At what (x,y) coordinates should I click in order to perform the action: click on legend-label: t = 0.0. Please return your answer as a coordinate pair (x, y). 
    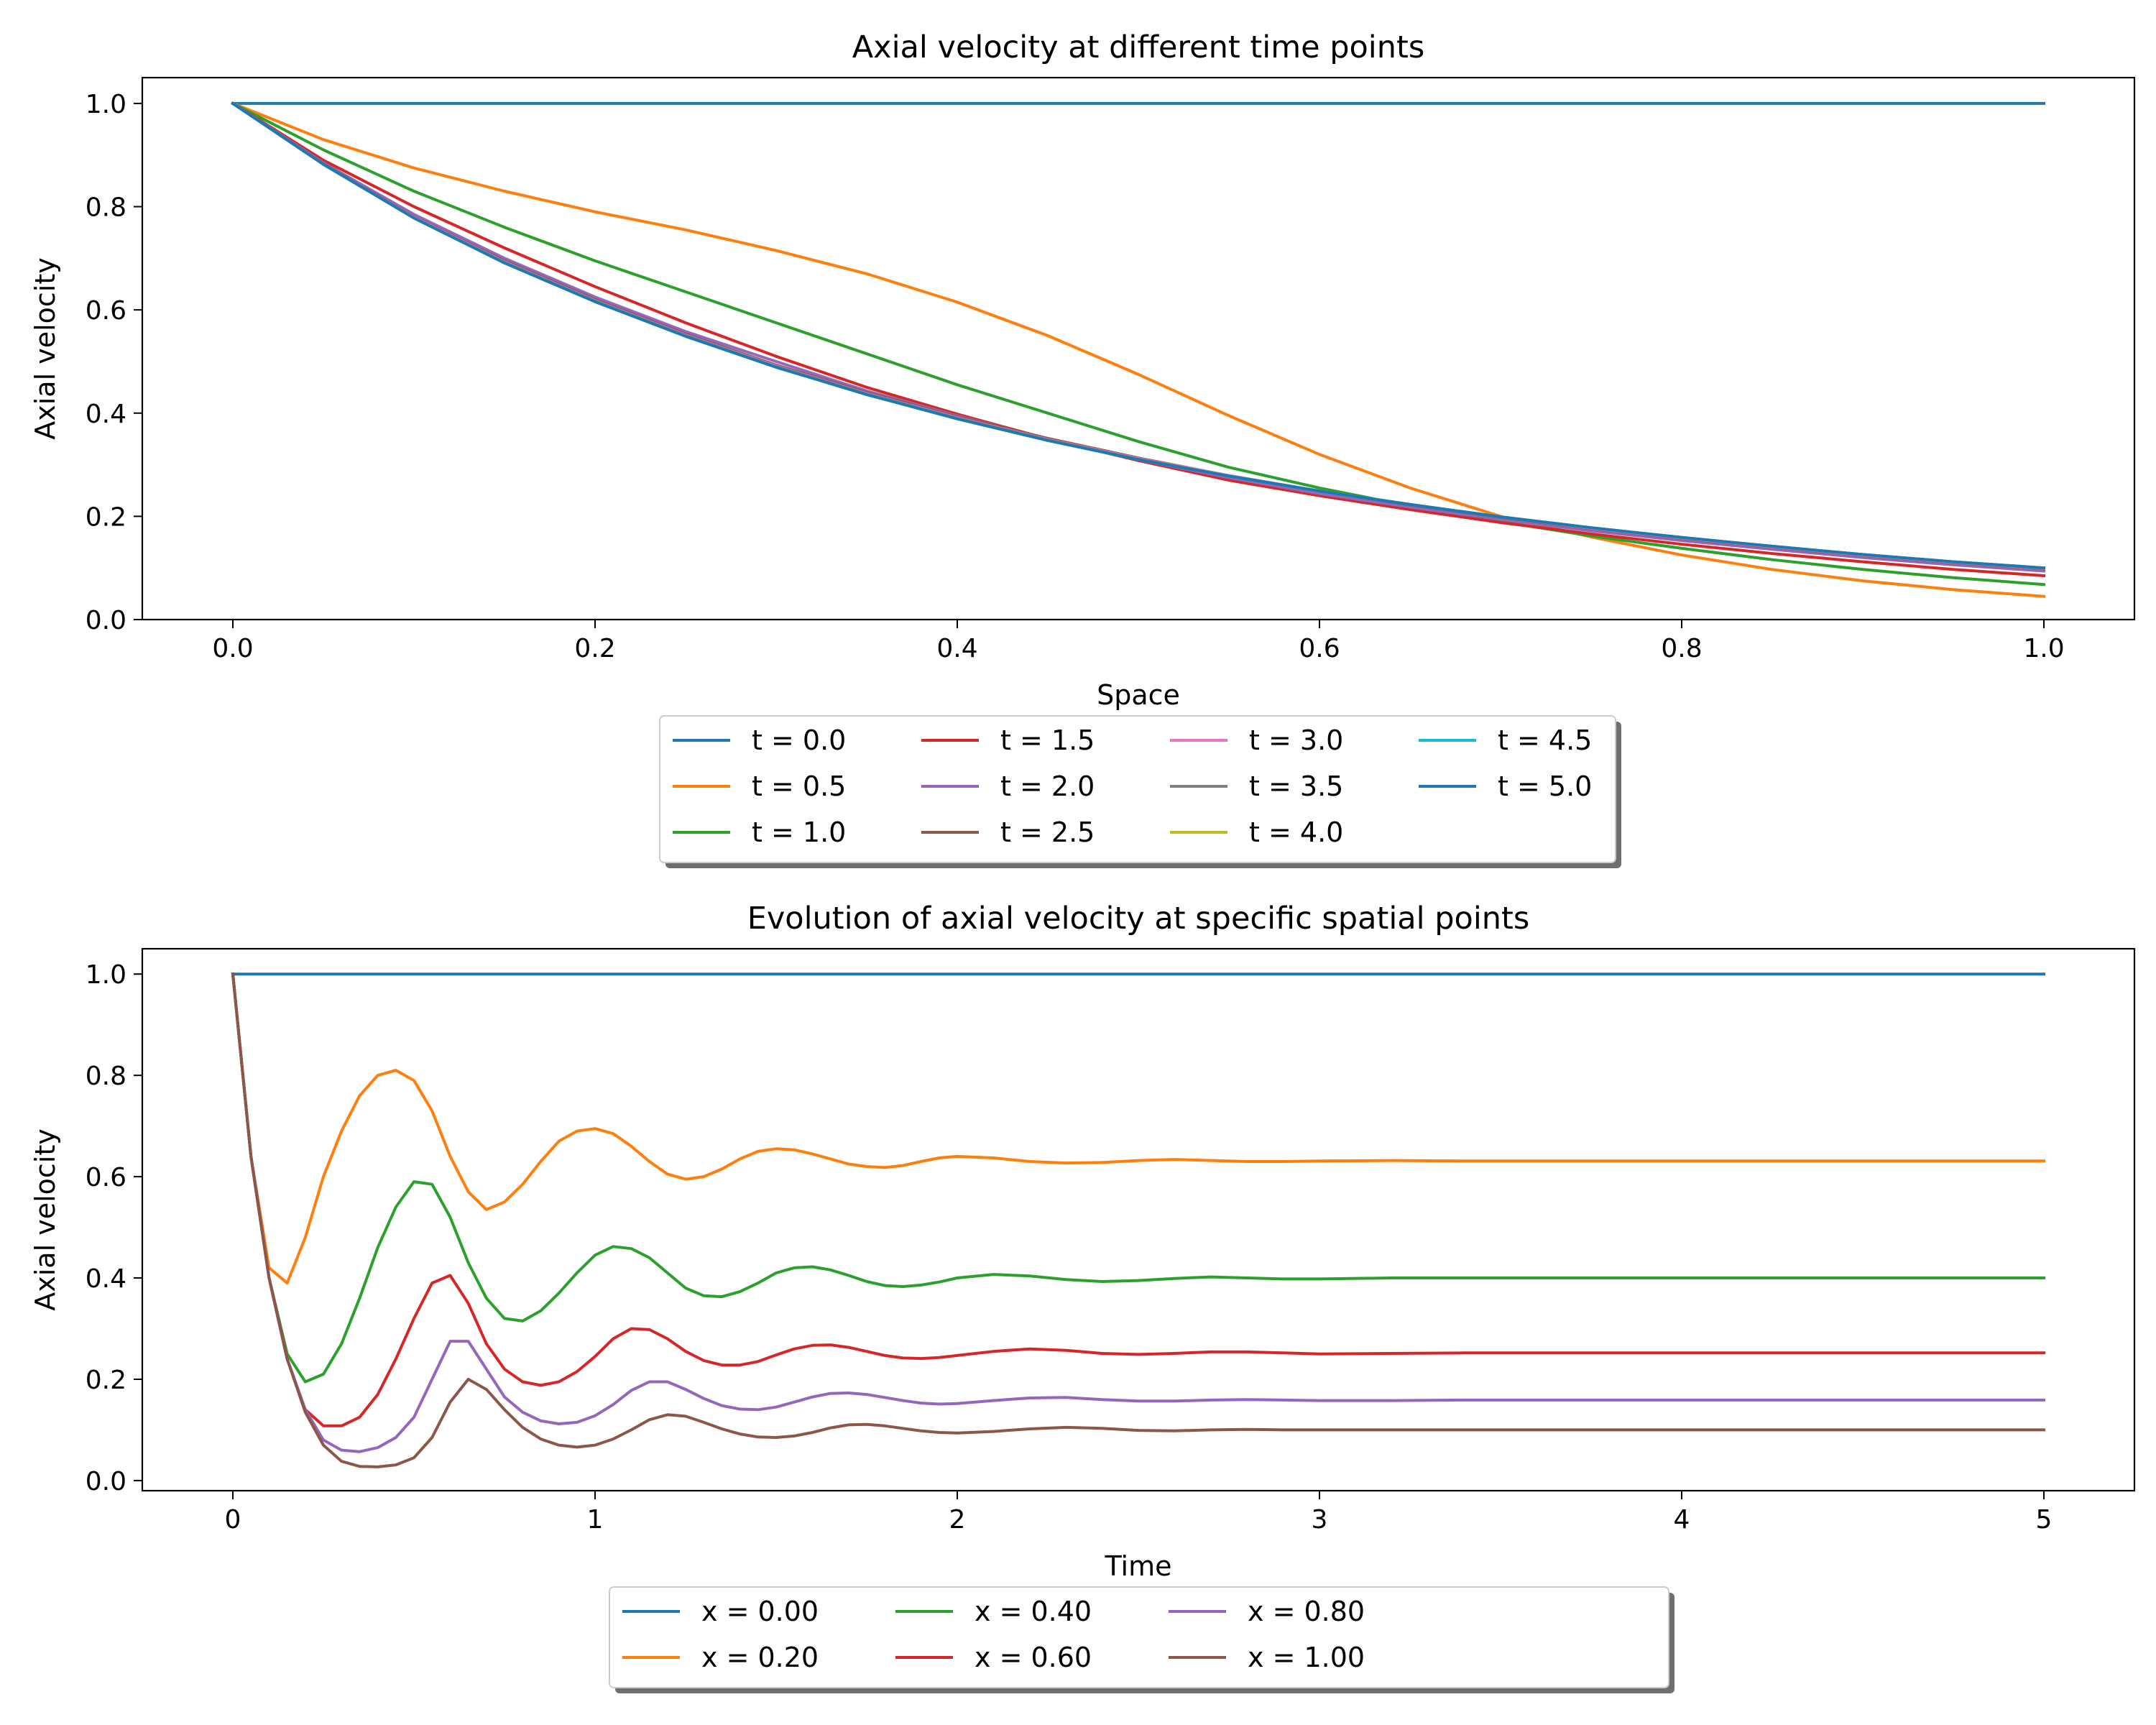
    Looking at the image, I should click on (799, 740).